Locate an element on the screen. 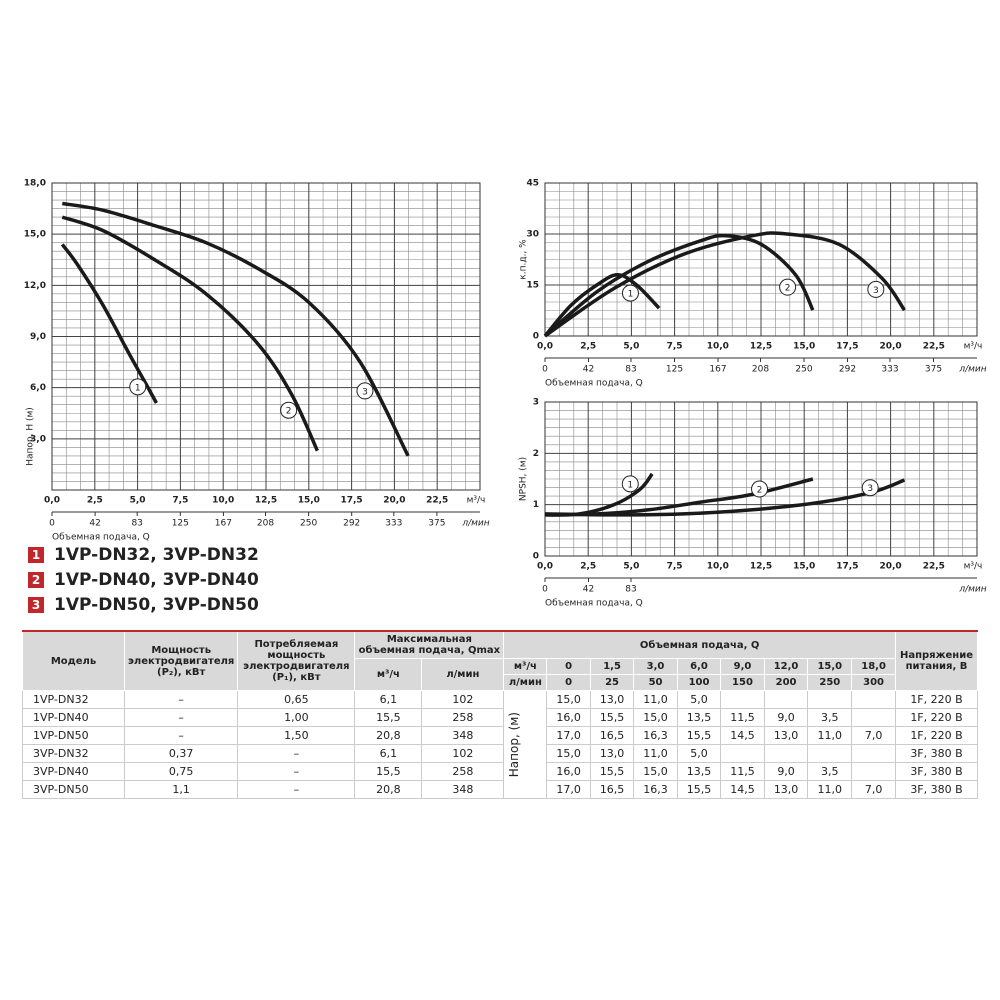  x2-tick-label: 42 is located at coordinates (94, 524).